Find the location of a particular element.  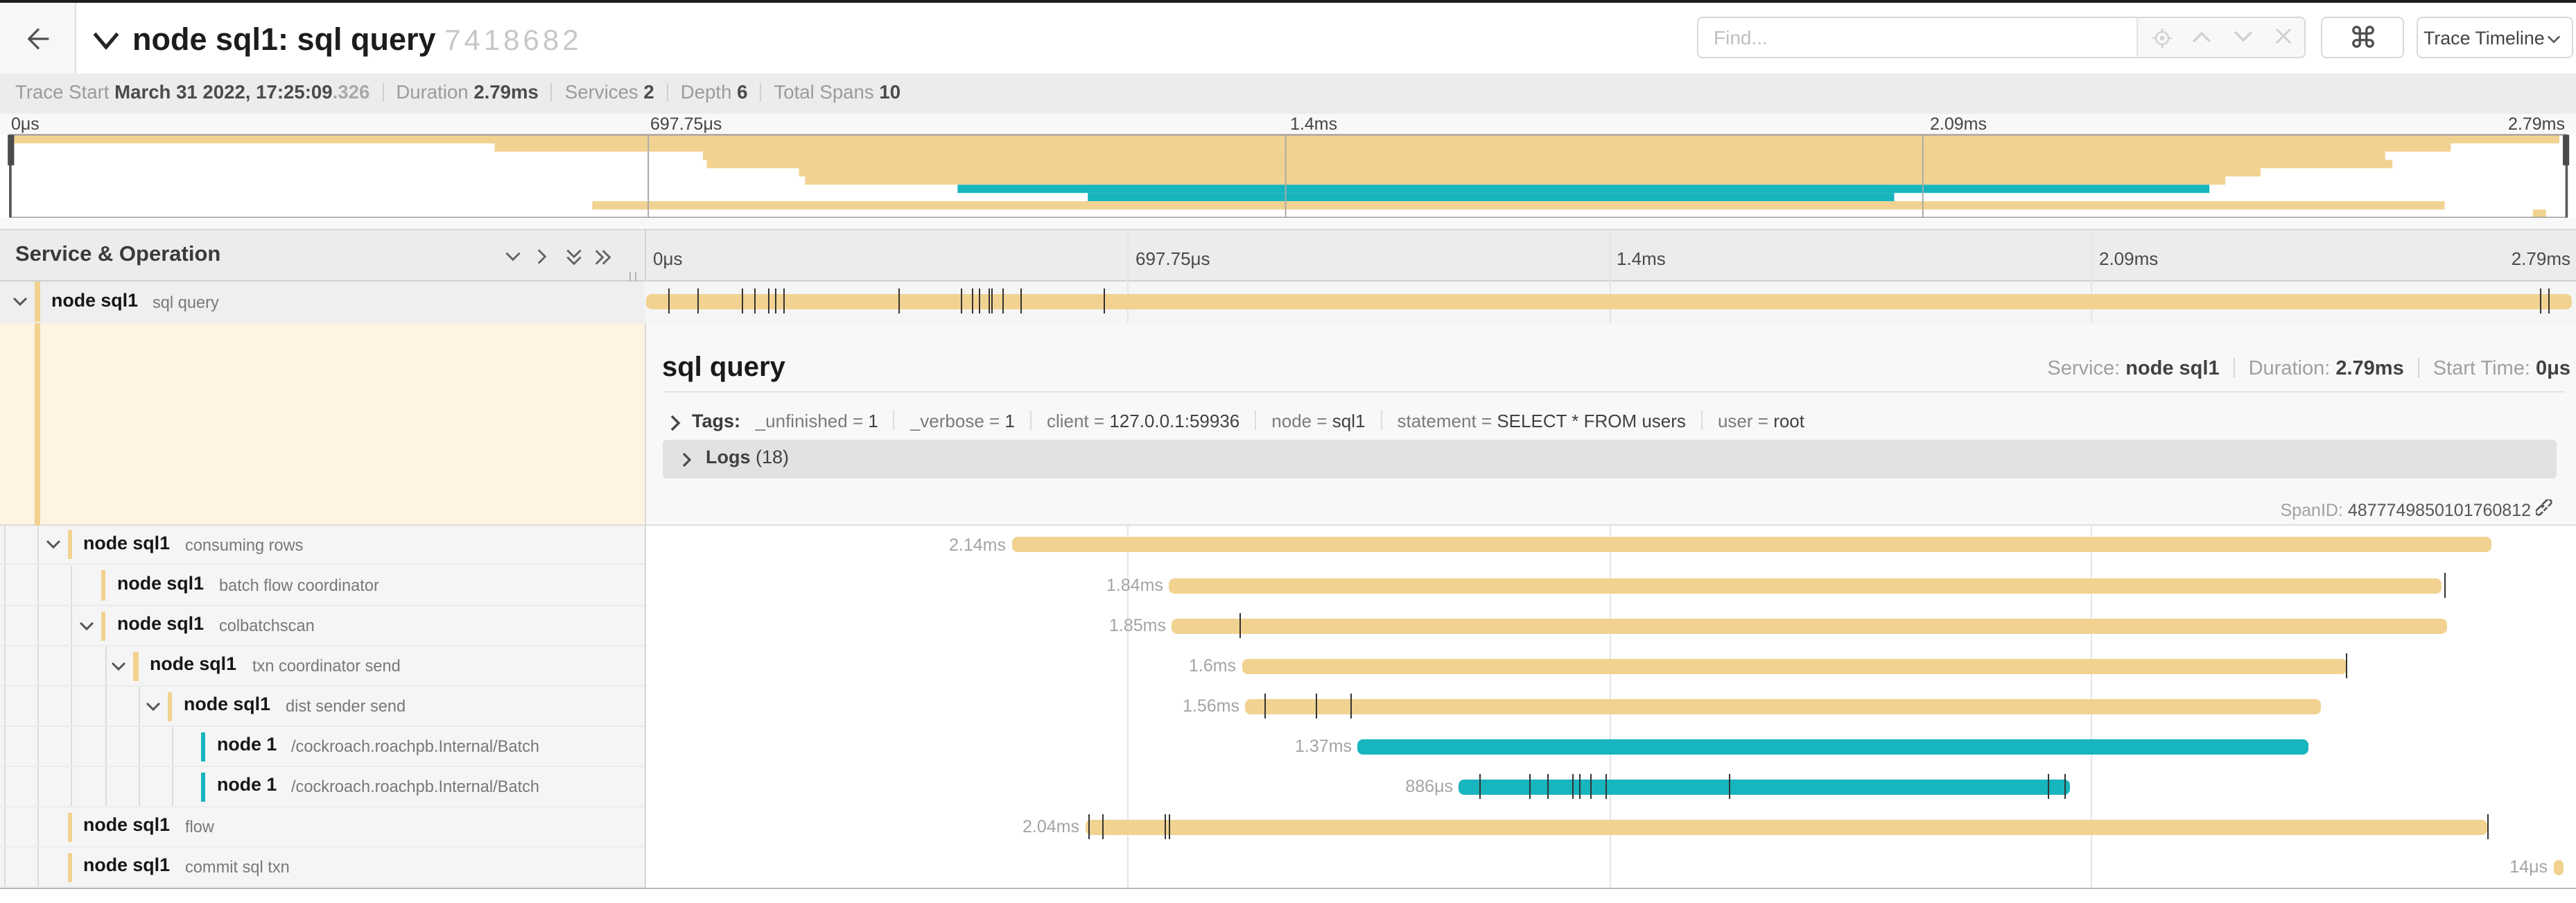

svg-text: 697.75μs is located at coordinates (686, 124).